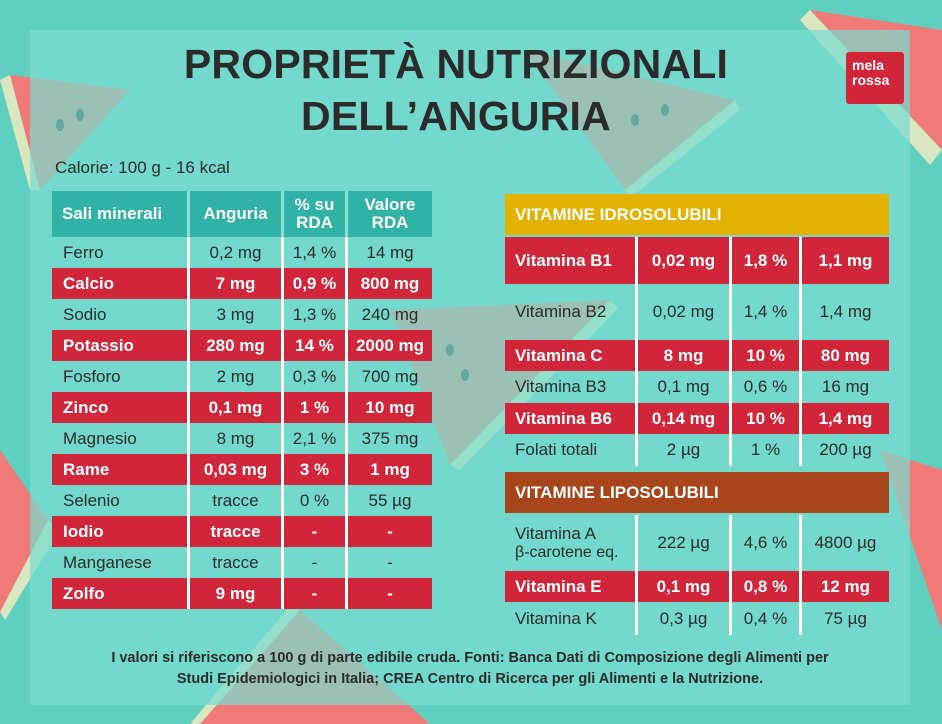 The width and height of the screenshot is (942, 724). Describe the element at coordinates (767, 586) in the screenshot. I see `vitamin-rda-pct: 0,8 %` at that location.